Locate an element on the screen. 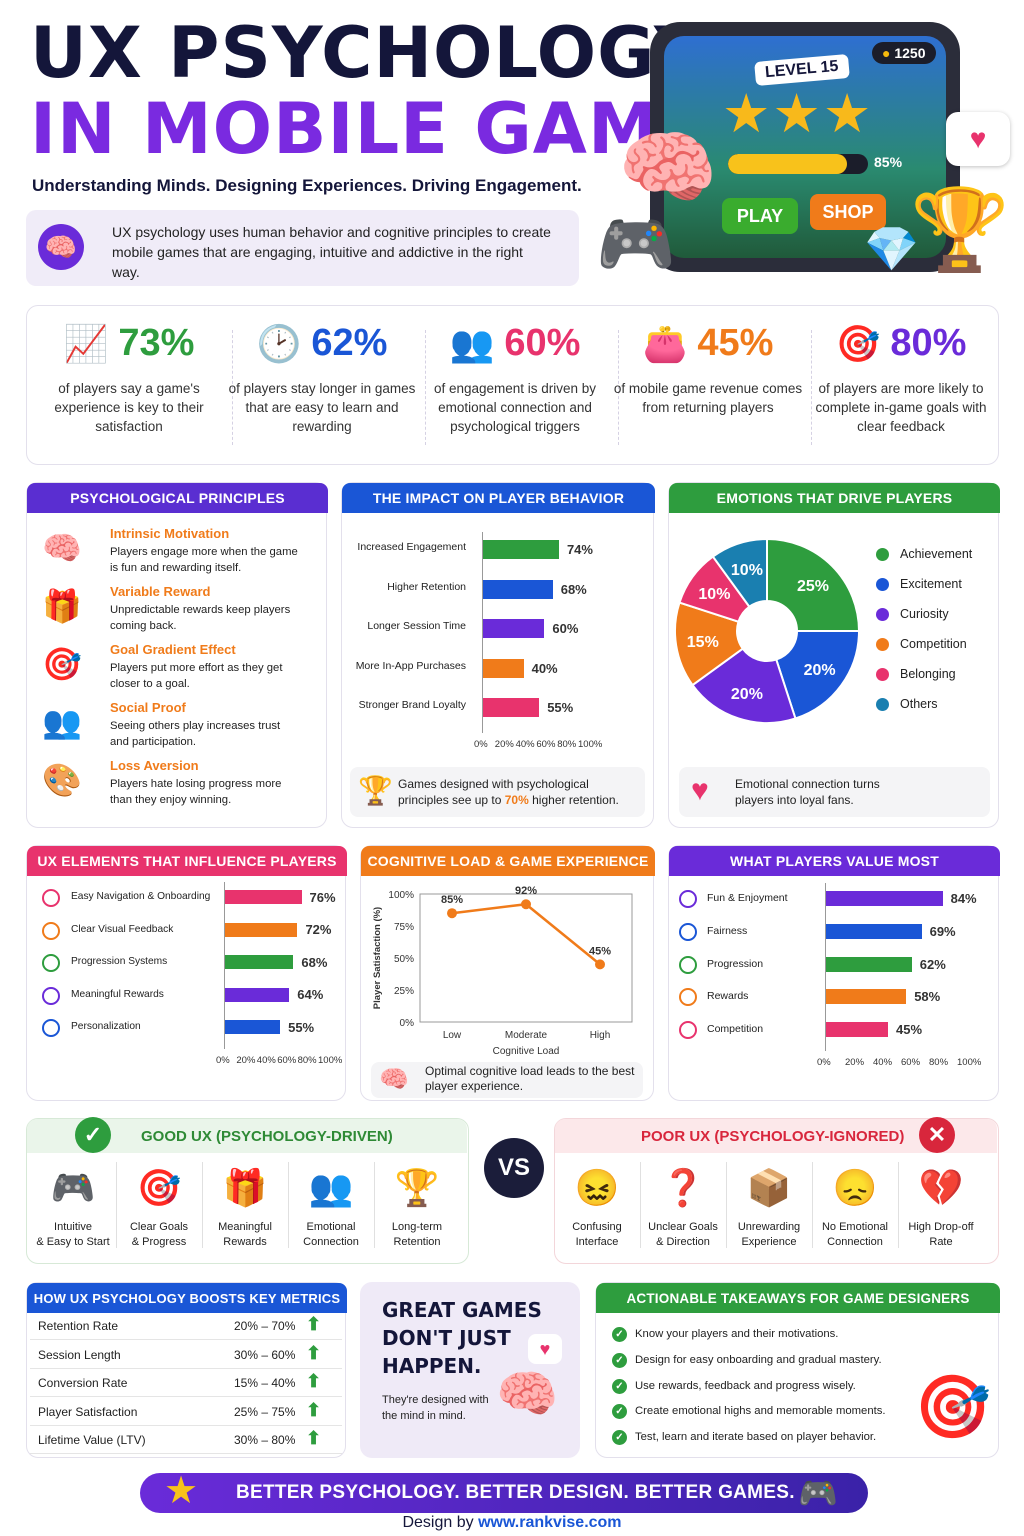 The image size is (1024, 1536). people-icon is located at coordinates (51, 1028).